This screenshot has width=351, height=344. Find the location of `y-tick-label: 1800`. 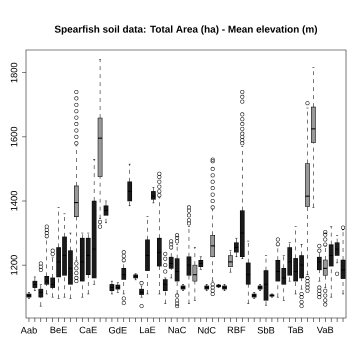

y-tick-label: 1800 is located at coordinates (14, 72).